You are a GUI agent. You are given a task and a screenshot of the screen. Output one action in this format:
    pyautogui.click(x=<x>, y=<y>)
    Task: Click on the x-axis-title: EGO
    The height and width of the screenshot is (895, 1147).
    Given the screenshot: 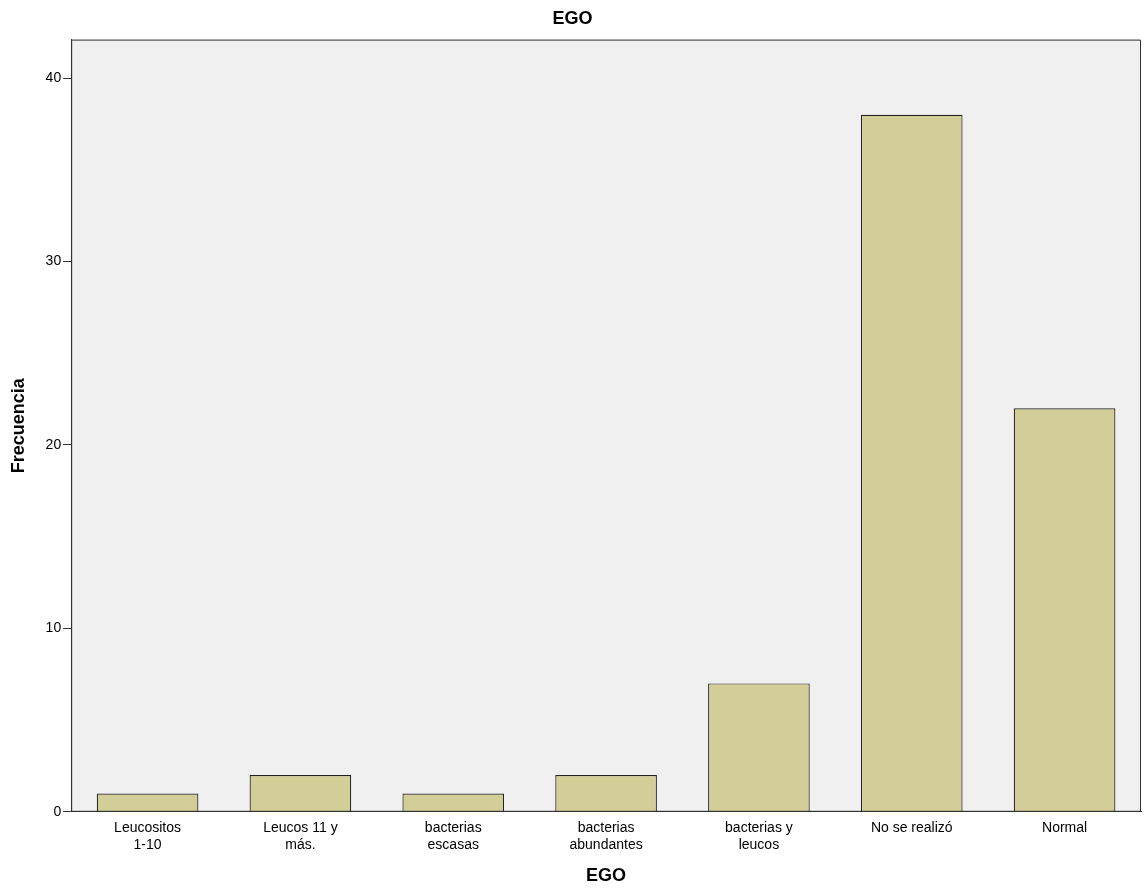 What is the action you would take?
    pyautogui.click(x=606, y=875)
    